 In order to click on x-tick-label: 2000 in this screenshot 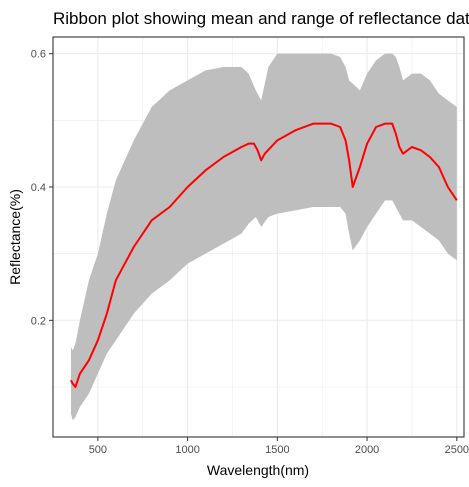, I will do `click(367, 450)`.